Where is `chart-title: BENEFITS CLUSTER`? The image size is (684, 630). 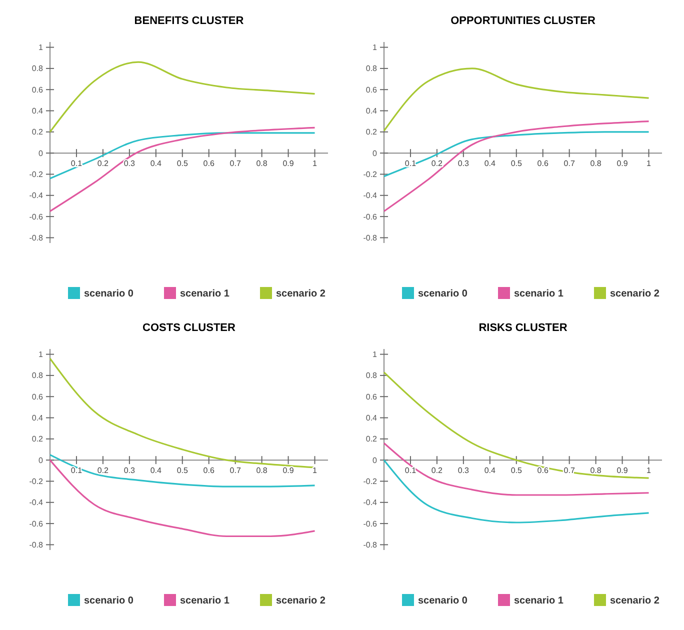
chart-title: BENEFITS CLUSTER is located at coordinates (189, 21).